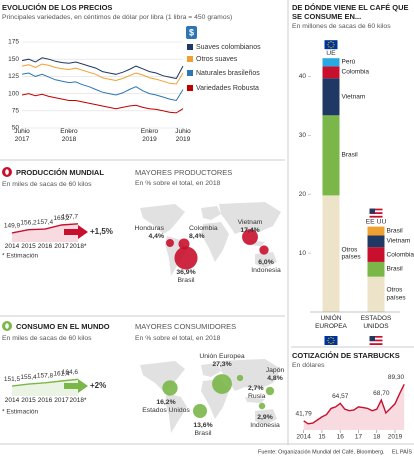 Image resolution: width=414 pixels, height=460 pixels. What do you see at coordinates (183, 135) in the screenshot?
I see `x-tick-label: Junio 2019` at bounding box center [183, 135].